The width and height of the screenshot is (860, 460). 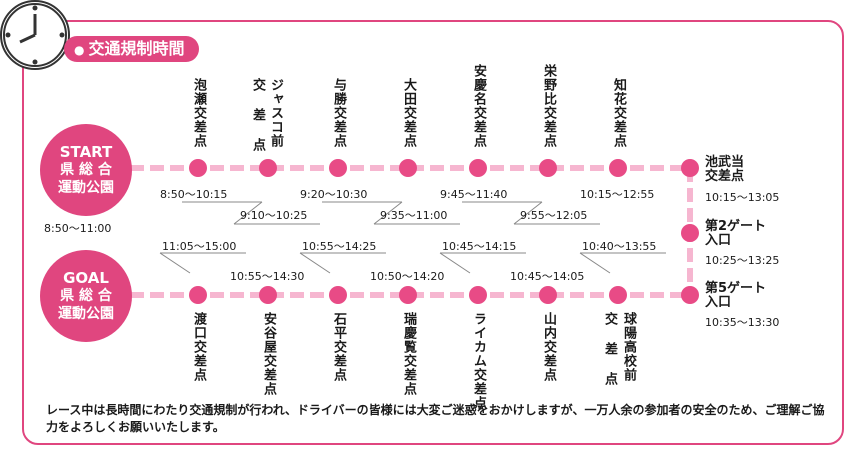 I want to click on gate-1-time: 10:25～13:25, so click(x=742, y=260).